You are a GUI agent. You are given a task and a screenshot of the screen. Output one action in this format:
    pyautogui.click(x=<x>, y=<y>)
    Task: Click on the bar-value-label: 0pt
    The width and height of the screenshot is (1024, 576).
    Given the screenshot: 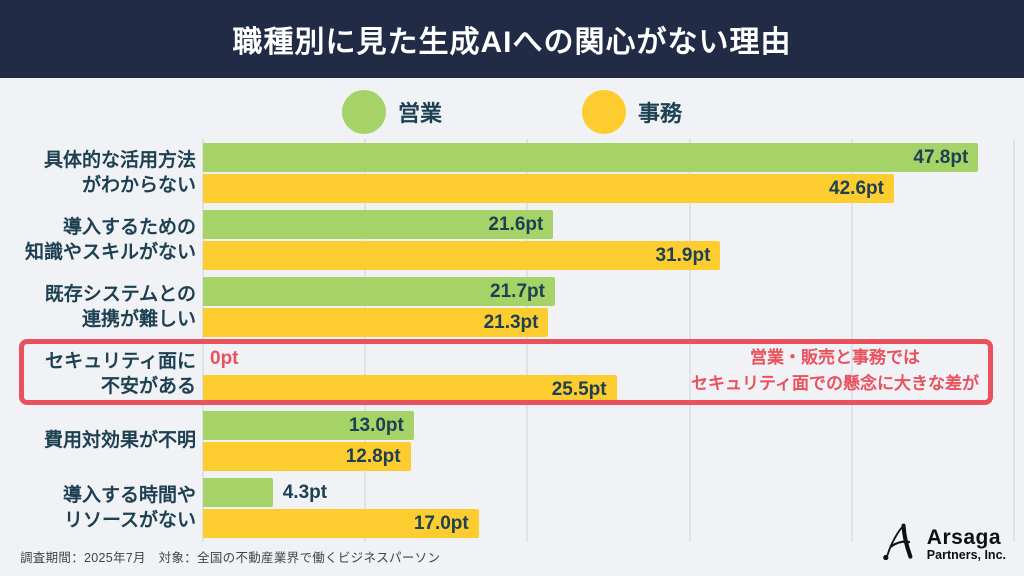 What is the action you would take?
    pyautogui.click(x=224, y=358)
    